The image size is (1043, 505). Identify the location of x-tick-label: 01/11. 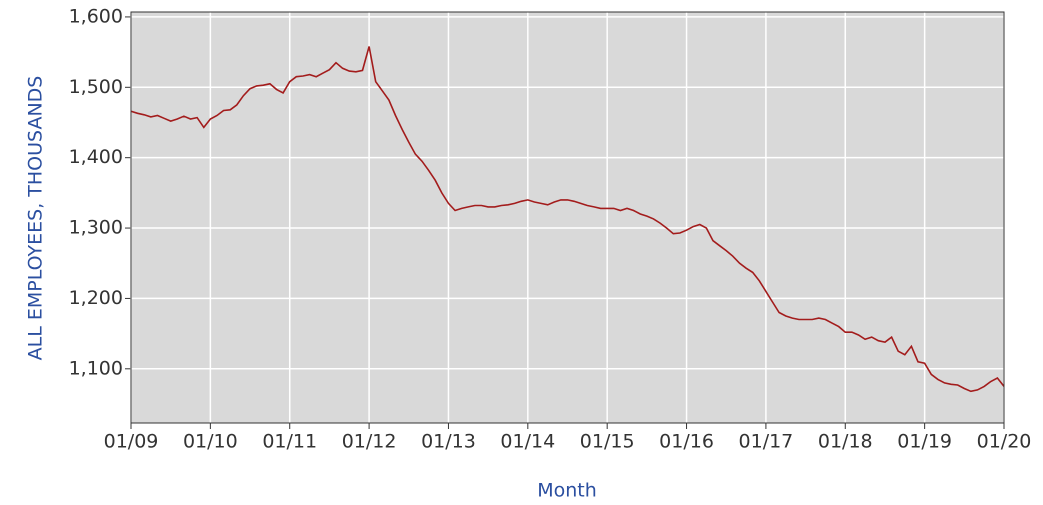
(289, 442).